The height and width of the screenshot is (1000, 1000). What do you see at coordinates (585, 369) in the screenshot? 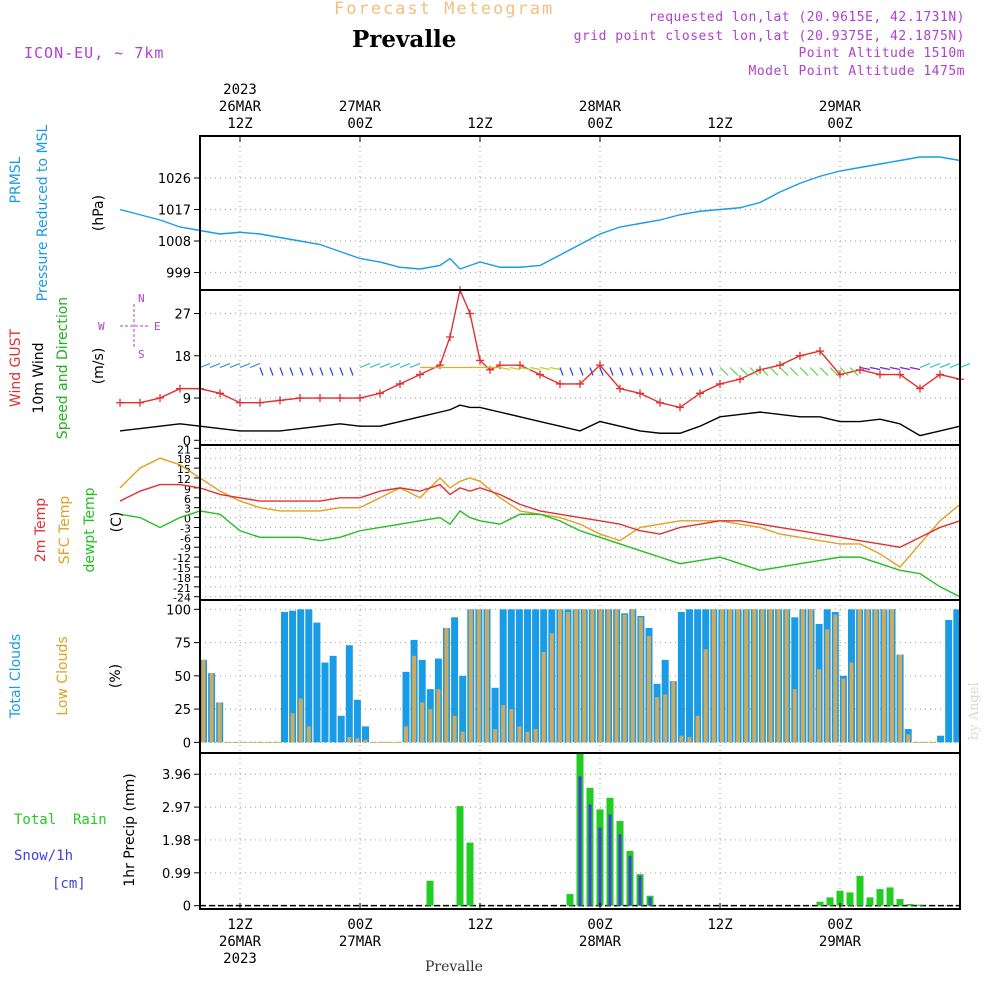
I see `wind-direction-arrows` at bounding box center [585, 369].